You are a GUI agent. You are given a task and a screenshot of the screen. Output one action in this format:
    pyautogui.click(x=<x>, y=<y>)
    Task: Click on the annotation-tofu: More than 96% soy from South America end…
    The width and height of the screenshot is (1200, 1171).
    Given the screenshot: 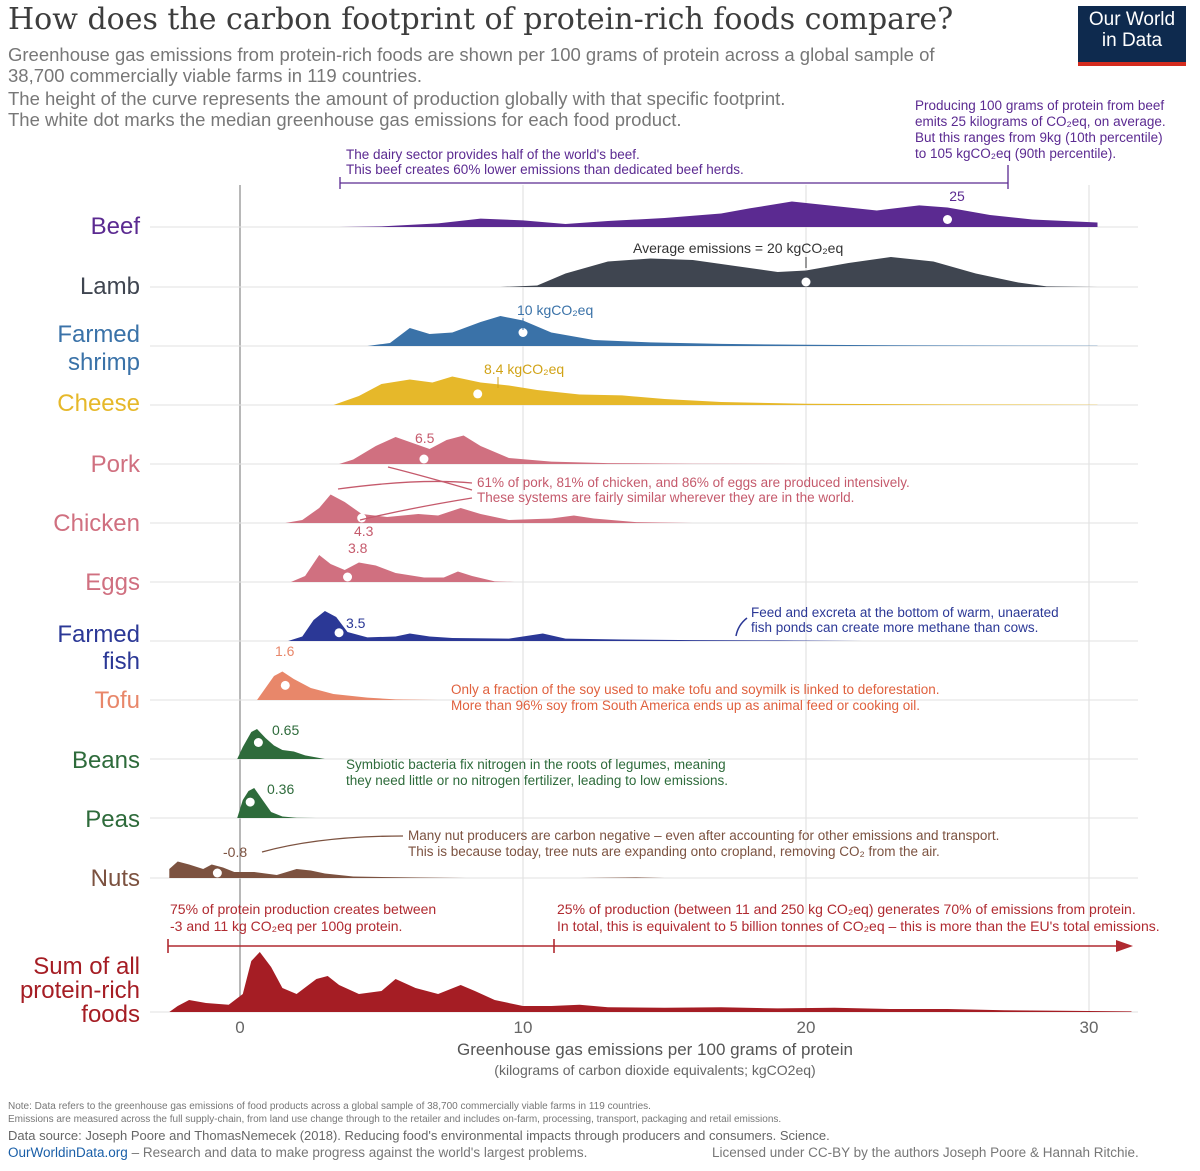 What is the action you would take?
    pyautogui.click(x=685, y=705)
    